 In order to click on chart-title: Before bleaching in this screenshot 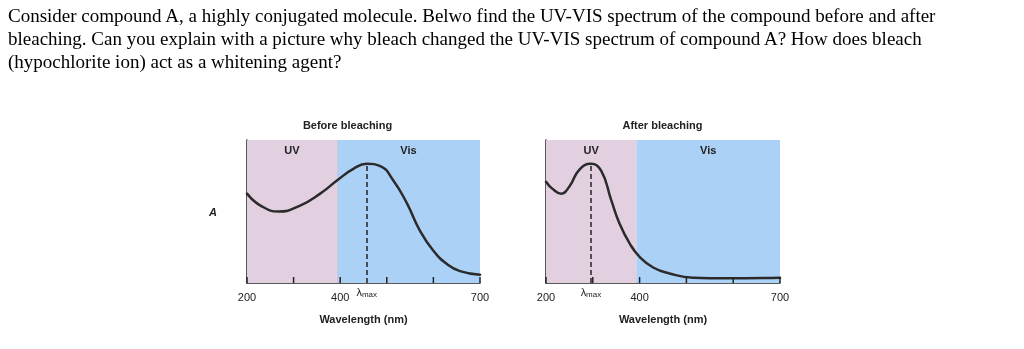, I will do `click(347, 124)`.